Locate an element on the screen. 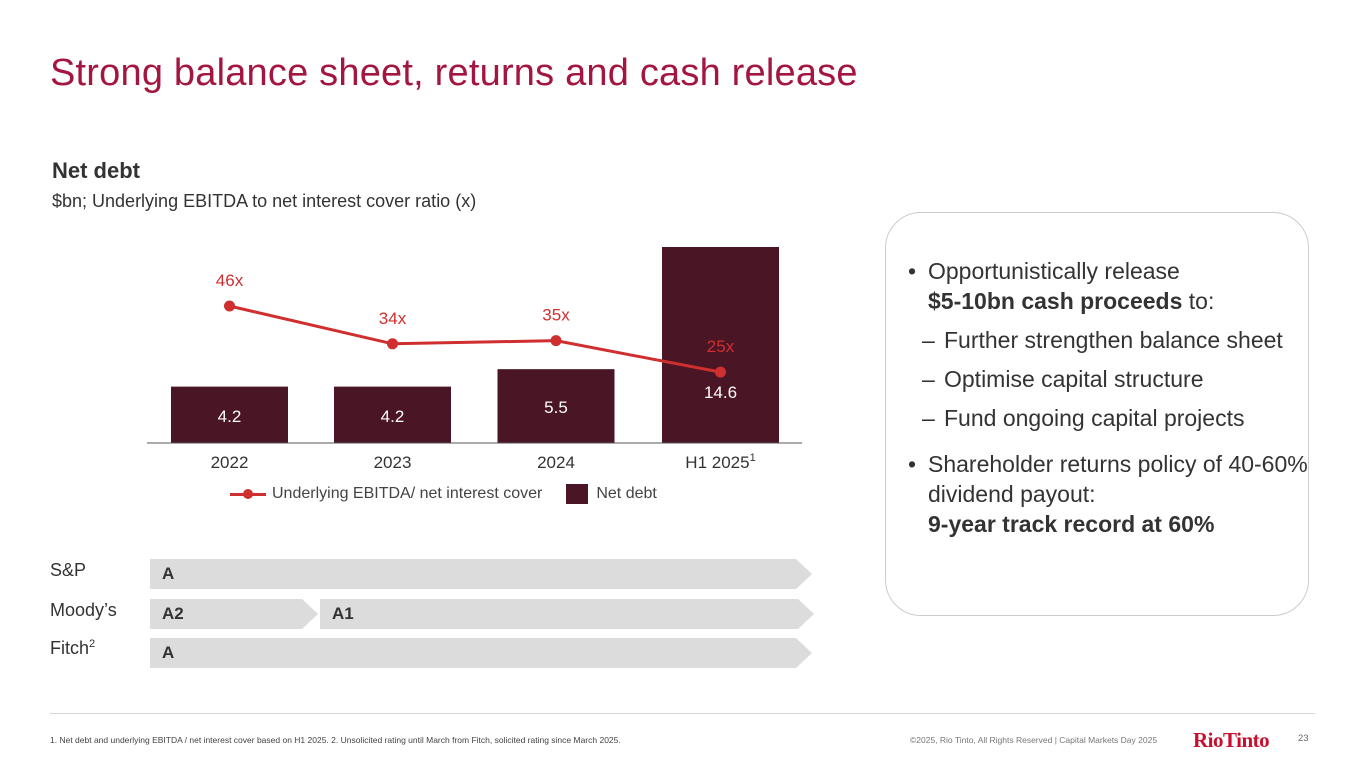 Image resolution: width=1365 pixels, height=768 pixels. cover-ratio-label: 25x is located at coordinates (721, 346).